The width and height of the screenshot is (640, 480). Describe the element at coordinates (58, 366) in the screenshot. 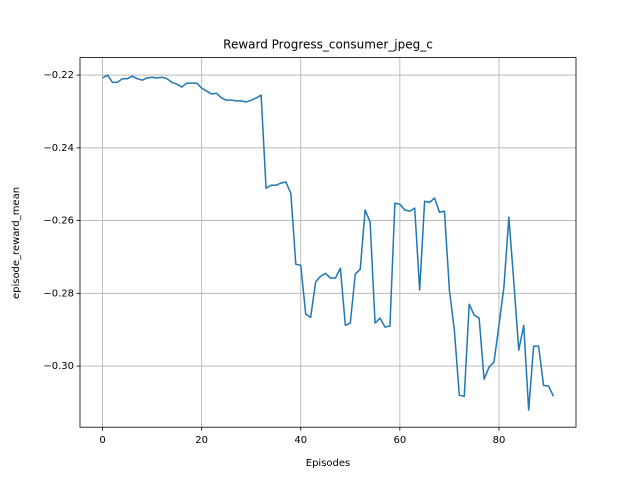

I see `y-tick-label: −0.30` at that location.